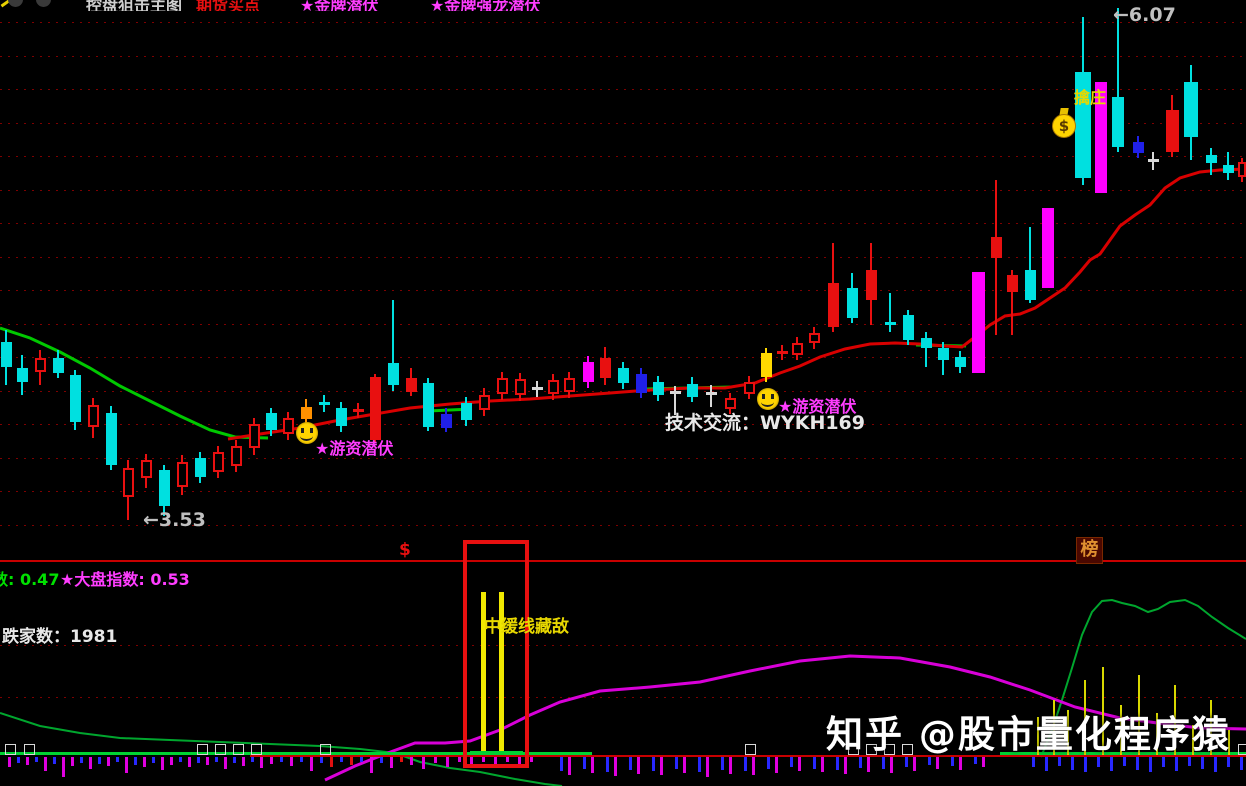 This screenshot has width=1246, height=786. What do you see at coordinates (1123, 753) in the screenshot?
I see `zero-line-green-right` at bounding box center [1123, 753].